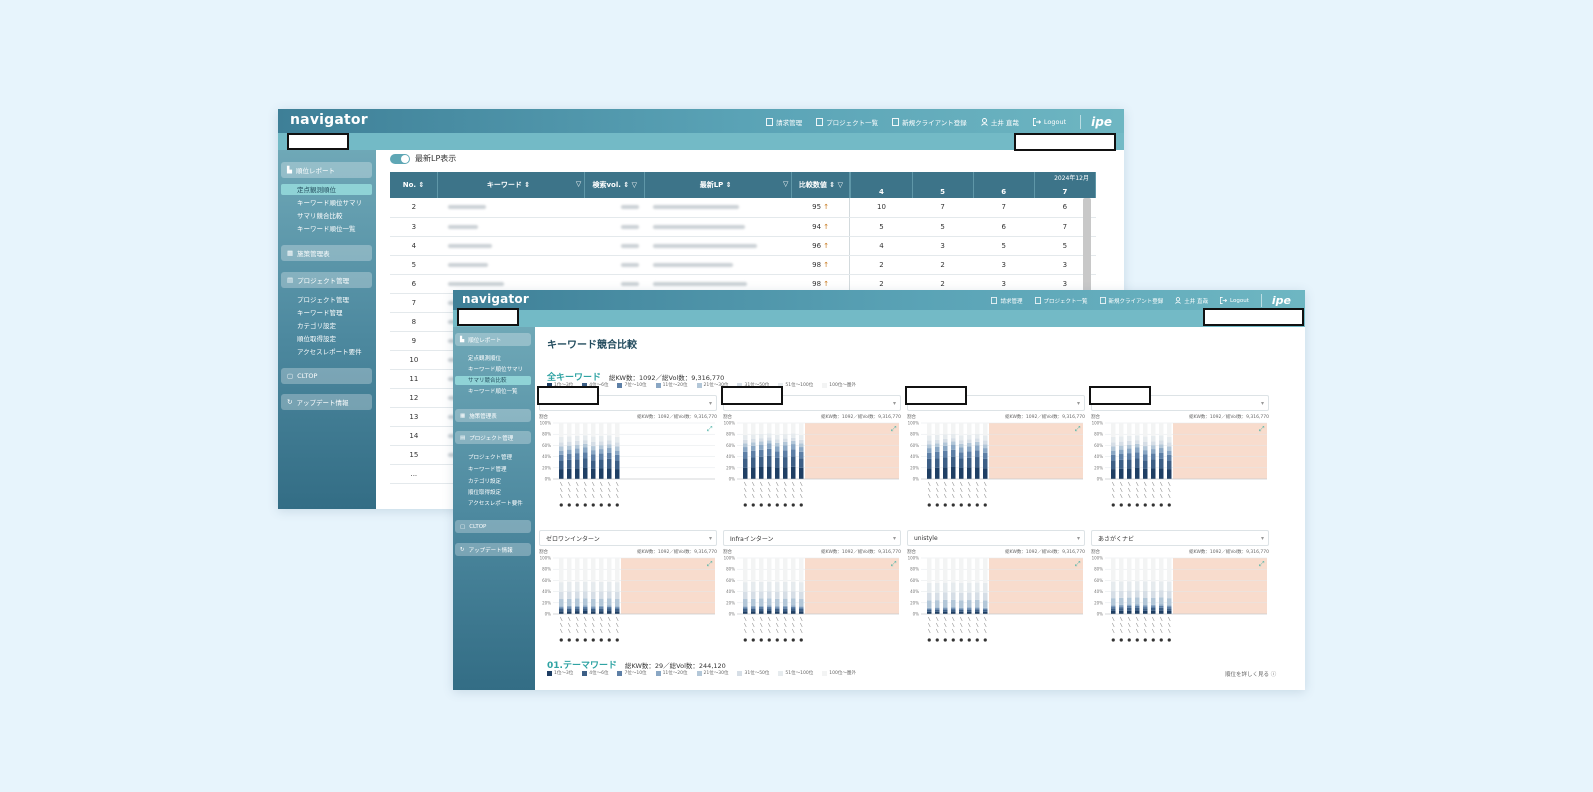 The image size is (1593, 792). I want to click on legend-item: 21位〜30位, so click(712, 385).